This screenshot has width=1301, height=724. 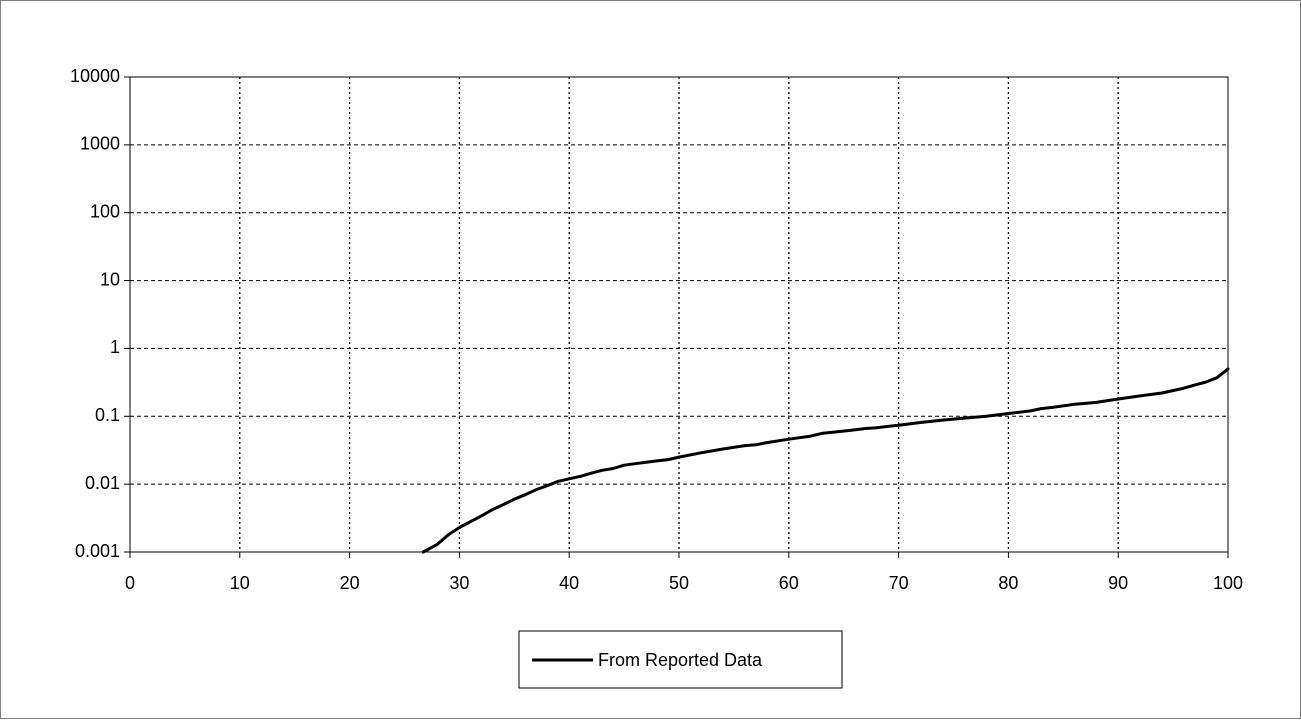 What do you see at coordinates (110, 279) in the screenshot?
I see `y-tick-label: 10` at bounding box center [110, 279].